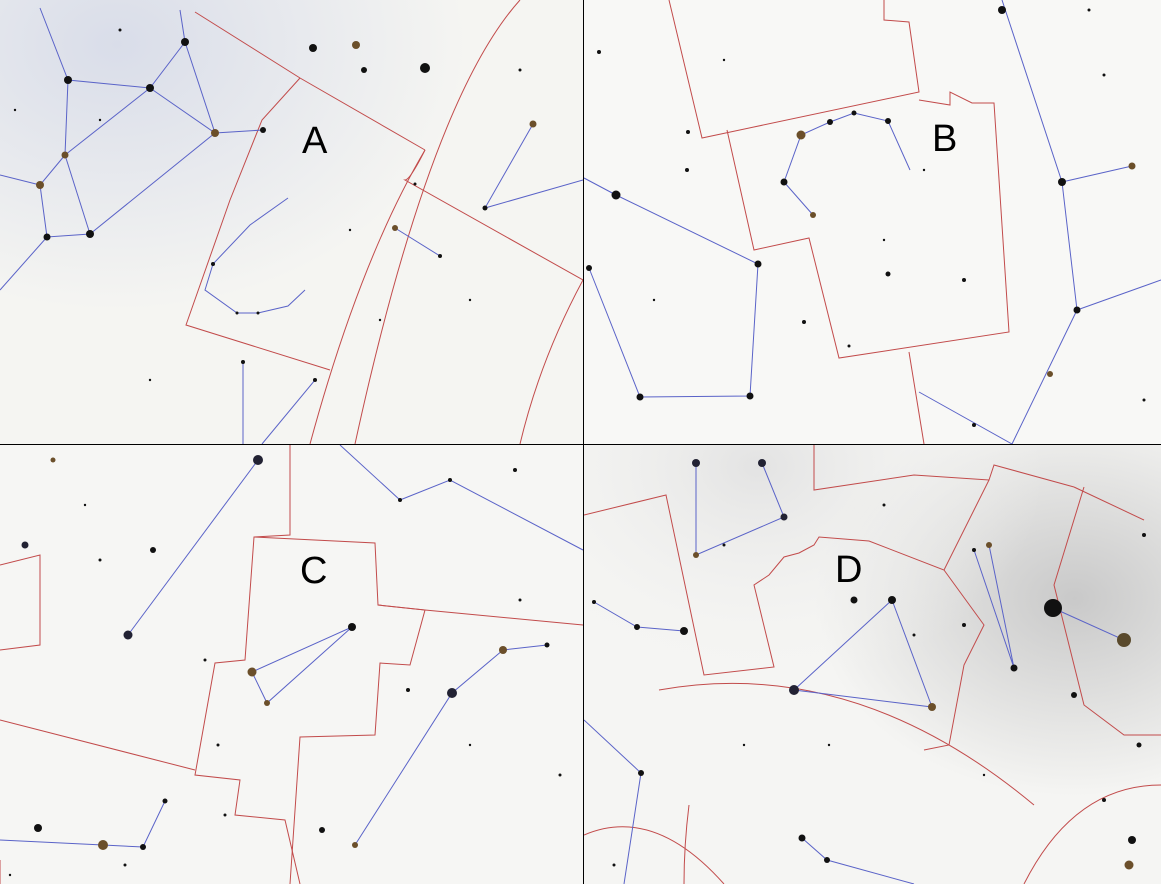  I want to click on panel-label-a: A, so click(315, 141).